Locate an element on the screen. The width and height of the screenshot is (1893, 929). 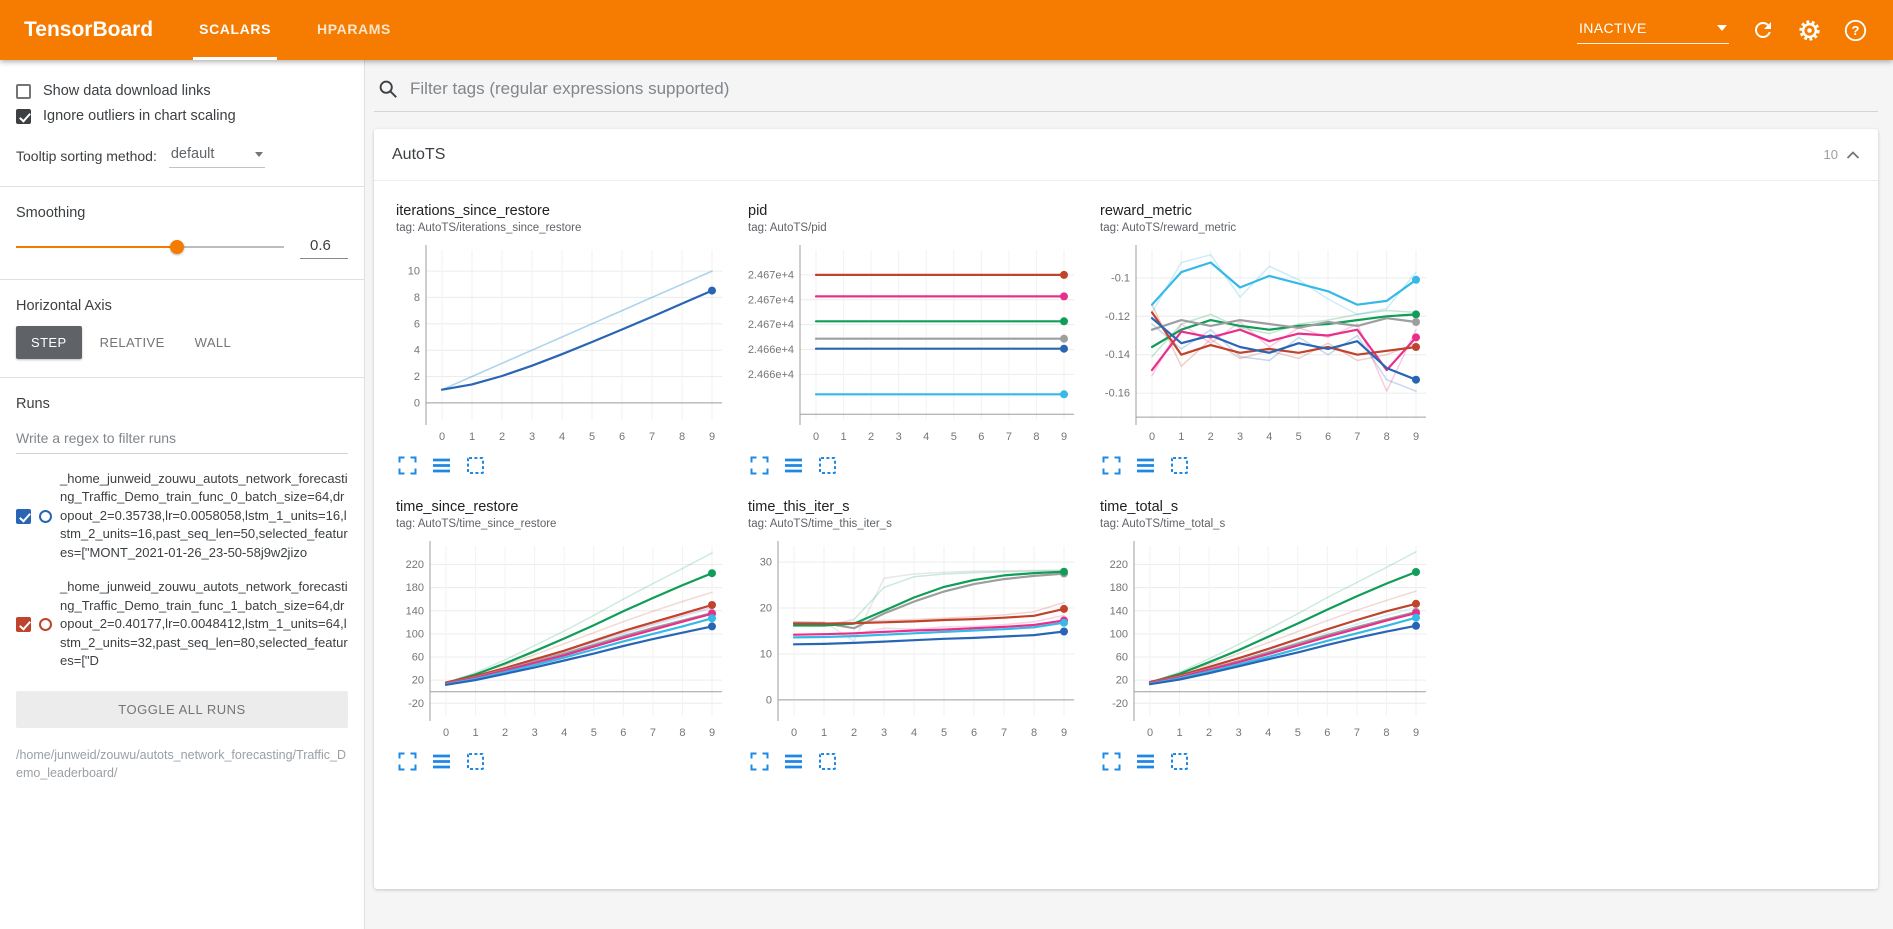
chart-tag: tag: AutoTS/time_total_s is located at coordinates (1163, 524).